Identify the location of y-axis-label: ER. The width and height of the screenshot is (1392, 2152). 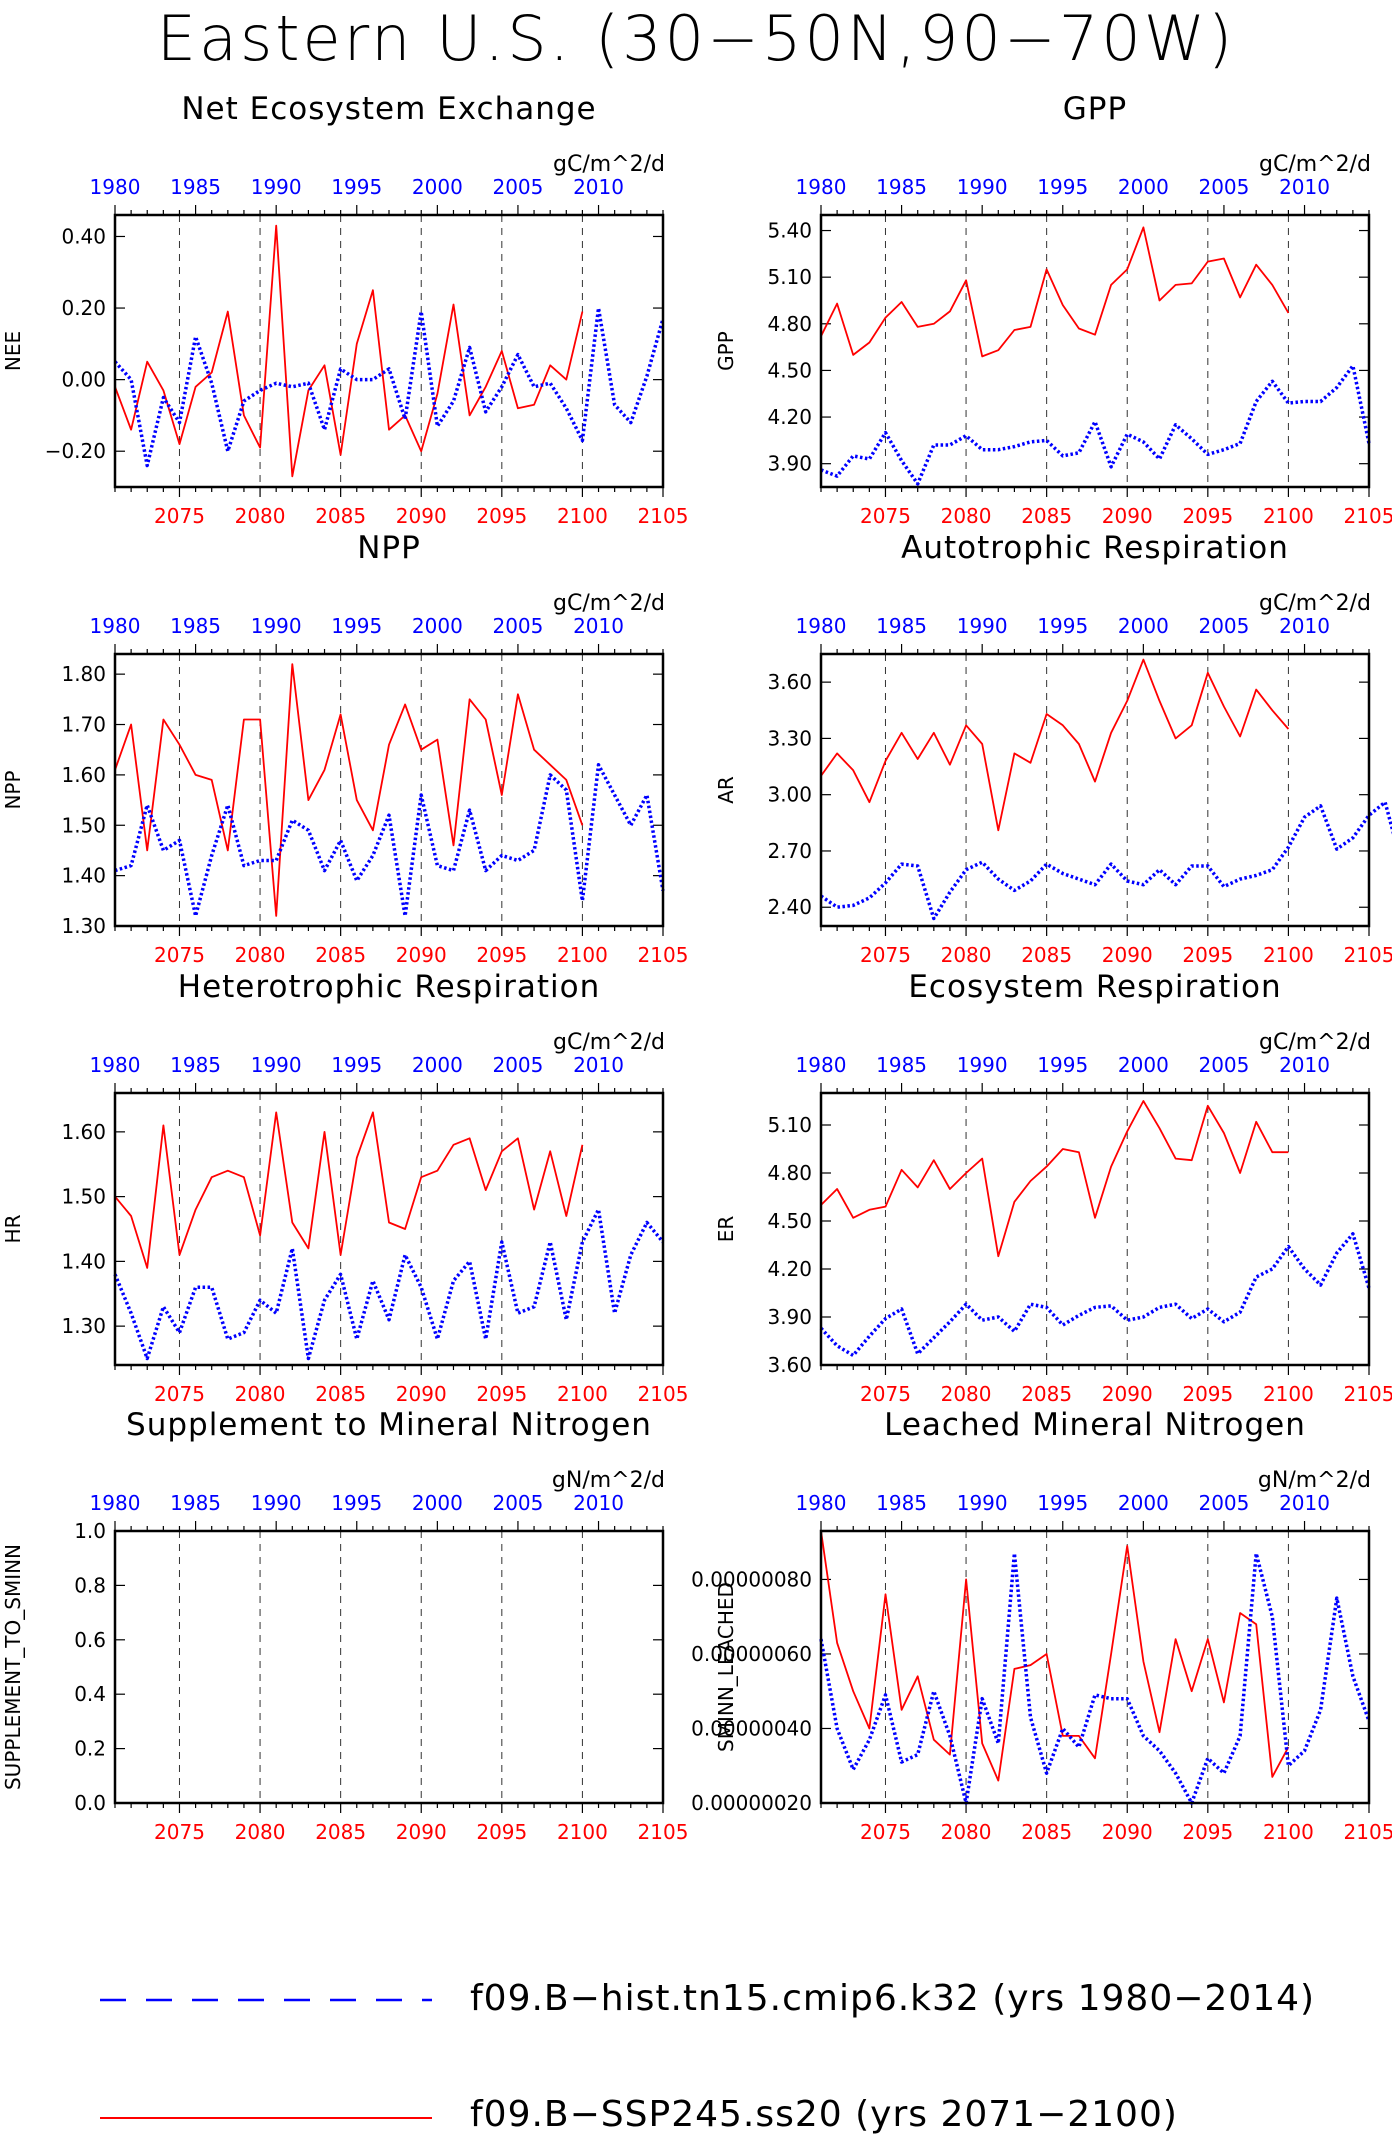
(726, 1229).